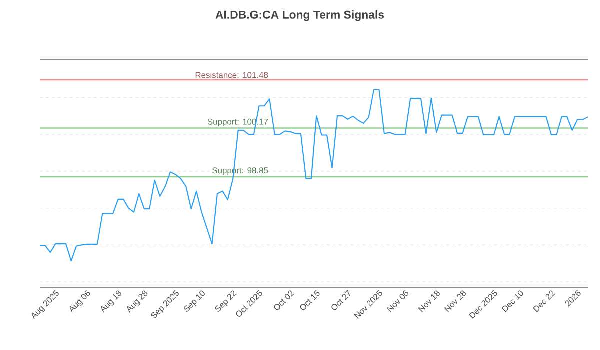 The height and width of the screenshot is (350, 600). What do you see at coordinates (137, 301) in the screenshot?
I see `x-tick-label: Aug 28` at bounding box center [137, 301].